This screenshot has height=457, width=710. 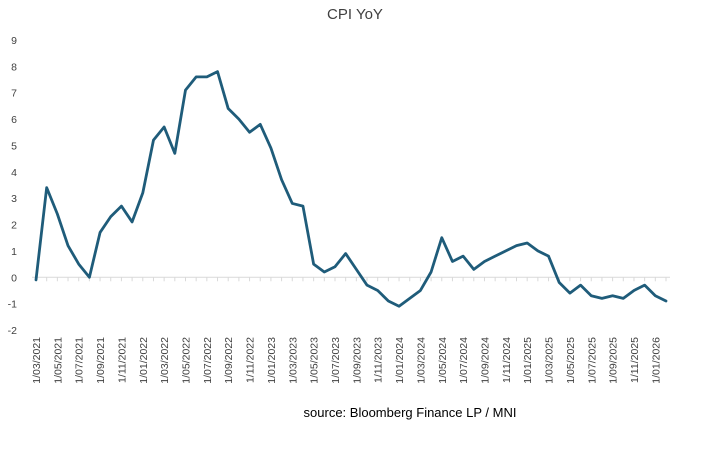 What do you see at coordinates (272, 360) in the screenshot?
I see `x-tick-label: 1/01/2023` at bounding box center [272, 360].